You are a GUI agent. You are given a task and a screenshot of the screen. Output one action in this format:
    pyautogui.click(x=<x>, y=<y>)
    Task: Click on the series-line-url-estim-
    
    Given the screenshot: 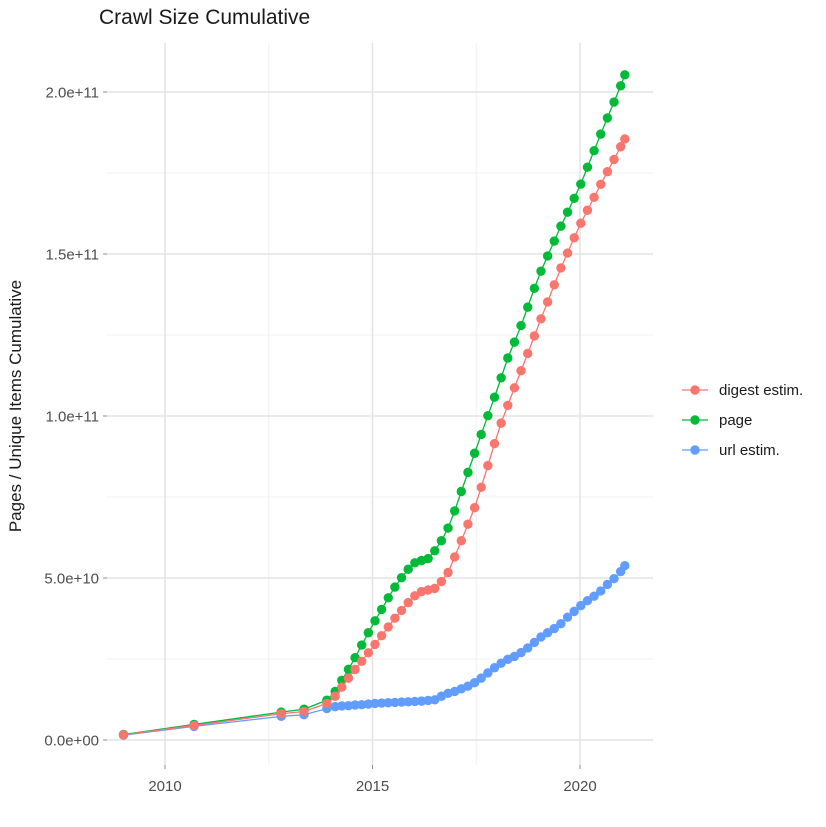 What is the action you would take?
    pyautogui.click(x=374, y=650)
    